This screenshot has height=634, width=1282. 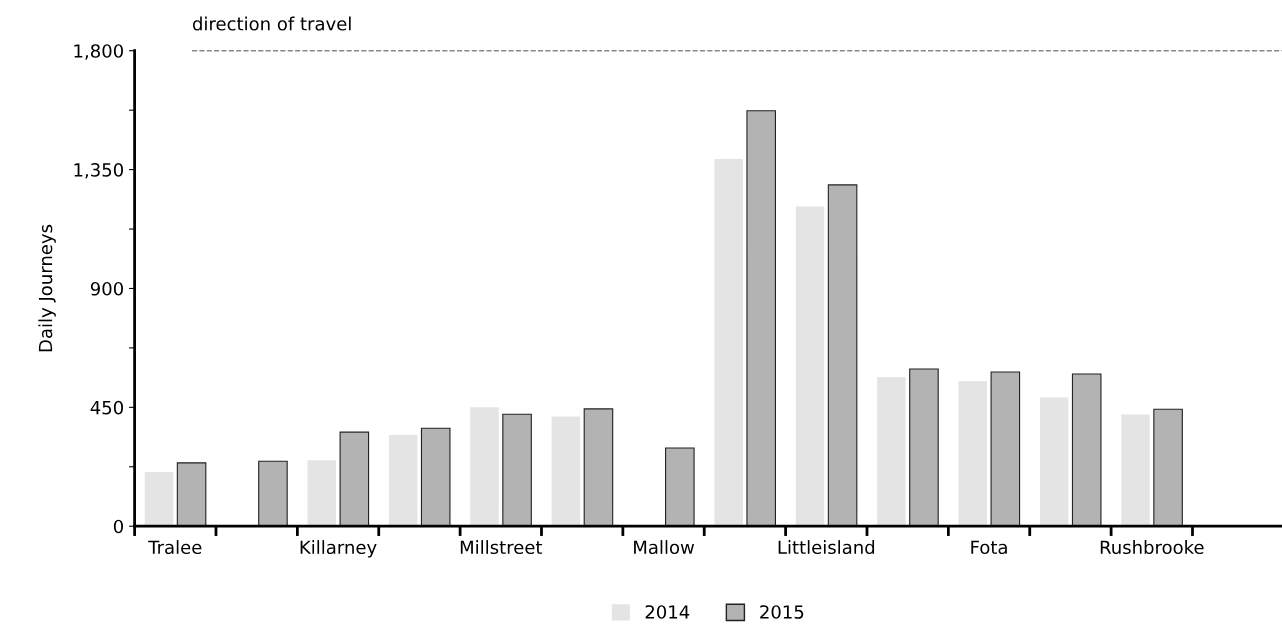 I want to click on x-tick-label: Fota, so click(x=989, y=547).